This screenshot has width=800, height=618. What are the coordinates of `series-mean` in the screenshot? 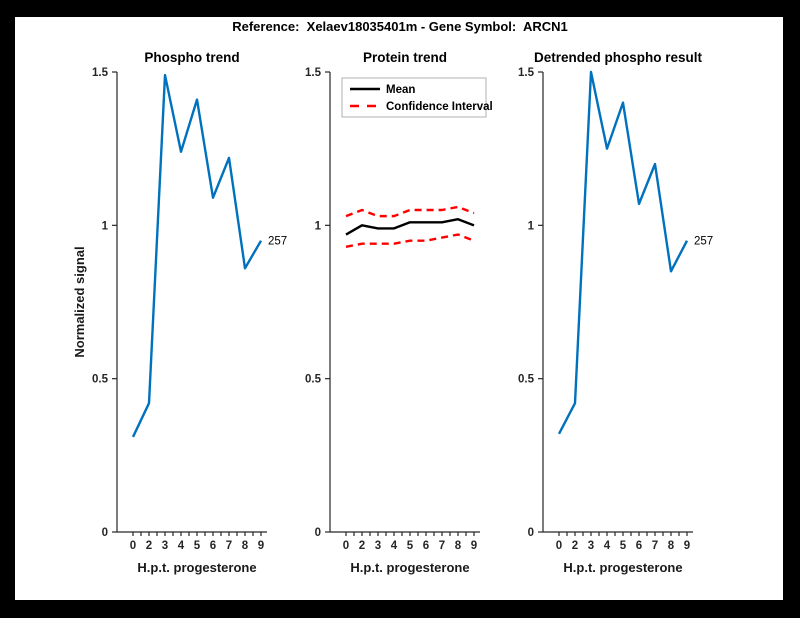 It's located at (410, 226).